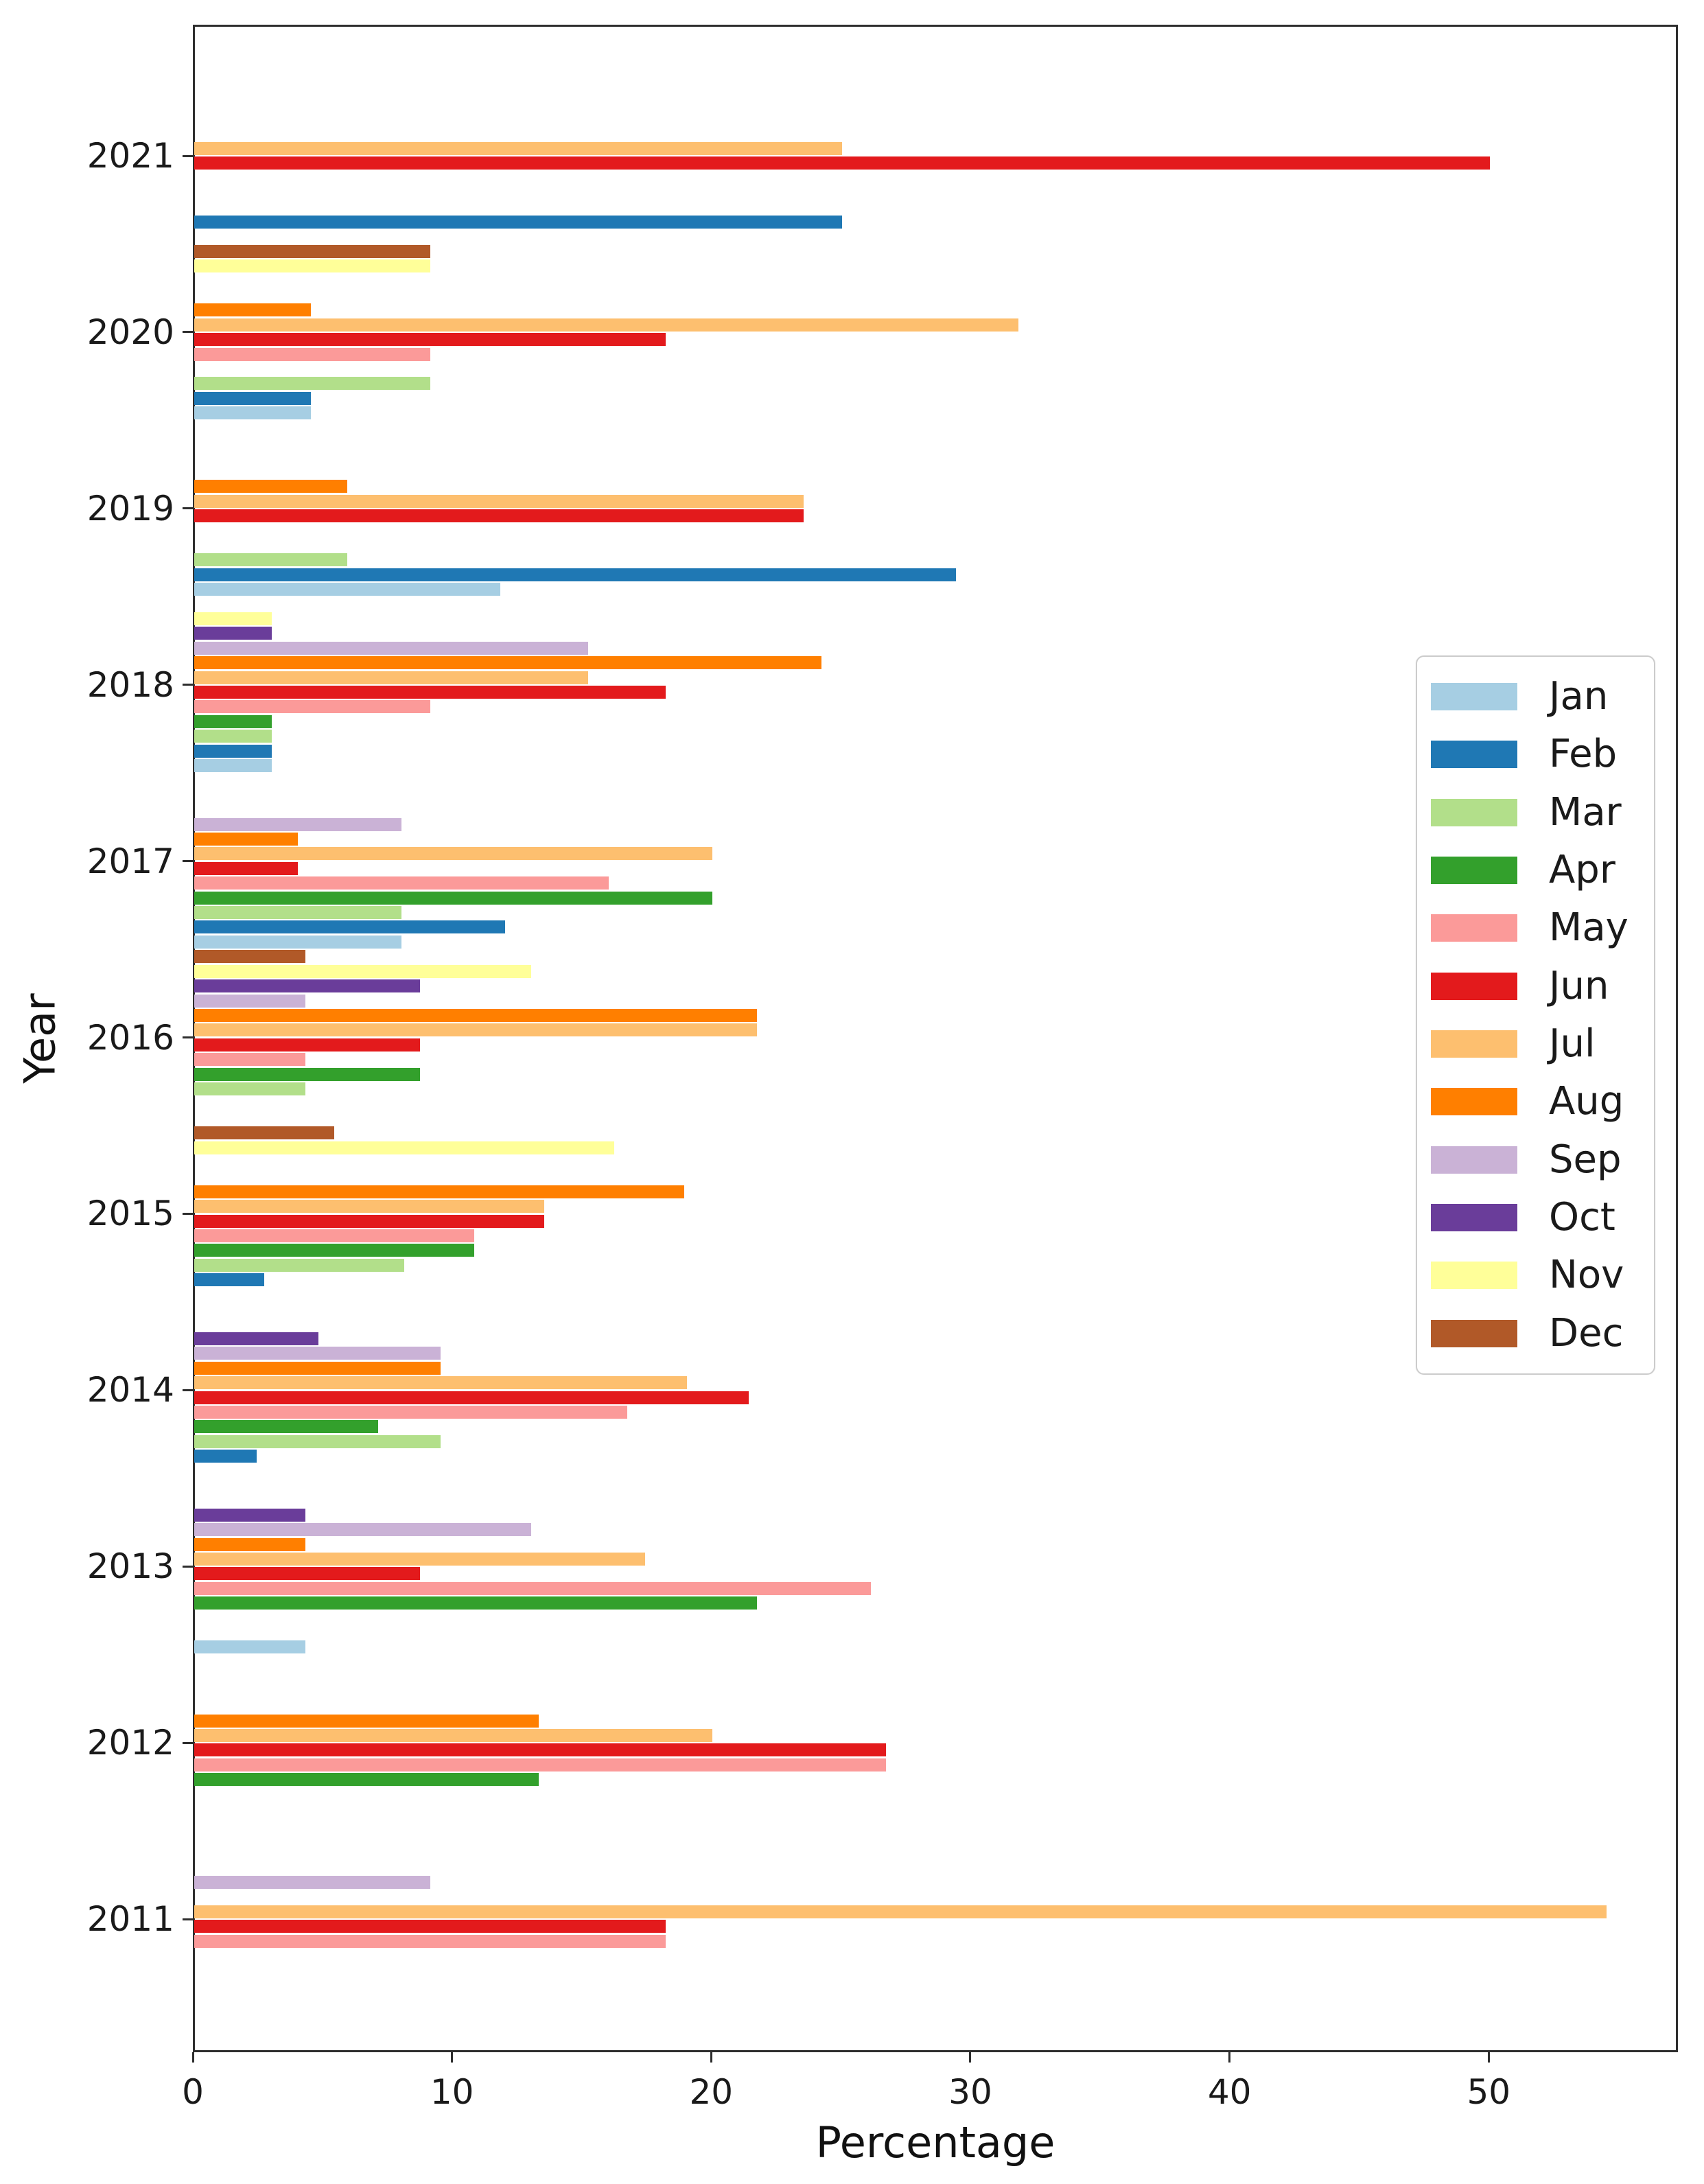 This screenshot has height=2184, width=1704. I want to click on bar-jun-2014, so click(471, 1397).